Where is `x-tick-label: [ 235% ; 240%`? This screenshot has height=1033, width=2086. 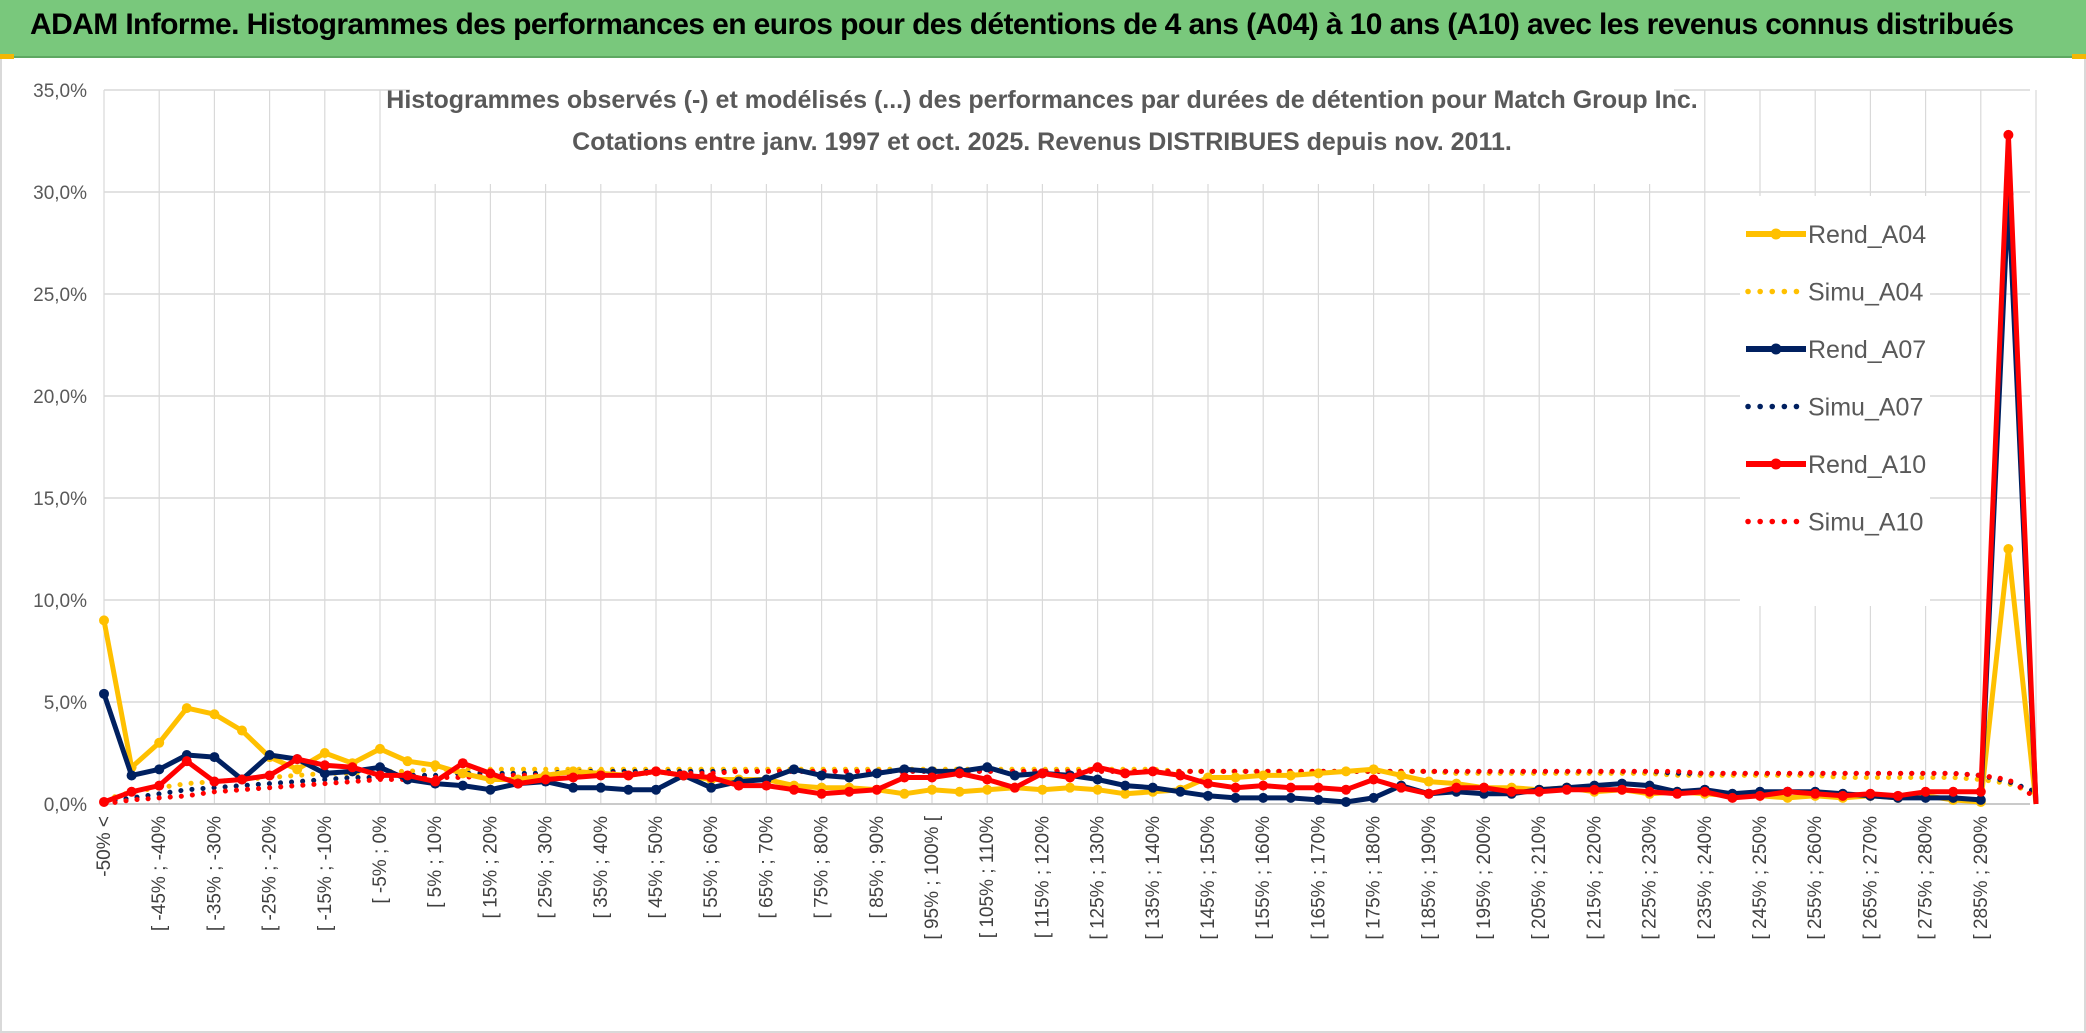
x-tick-label: [ 235% ; 240% is located at coordinates (1705, 878).